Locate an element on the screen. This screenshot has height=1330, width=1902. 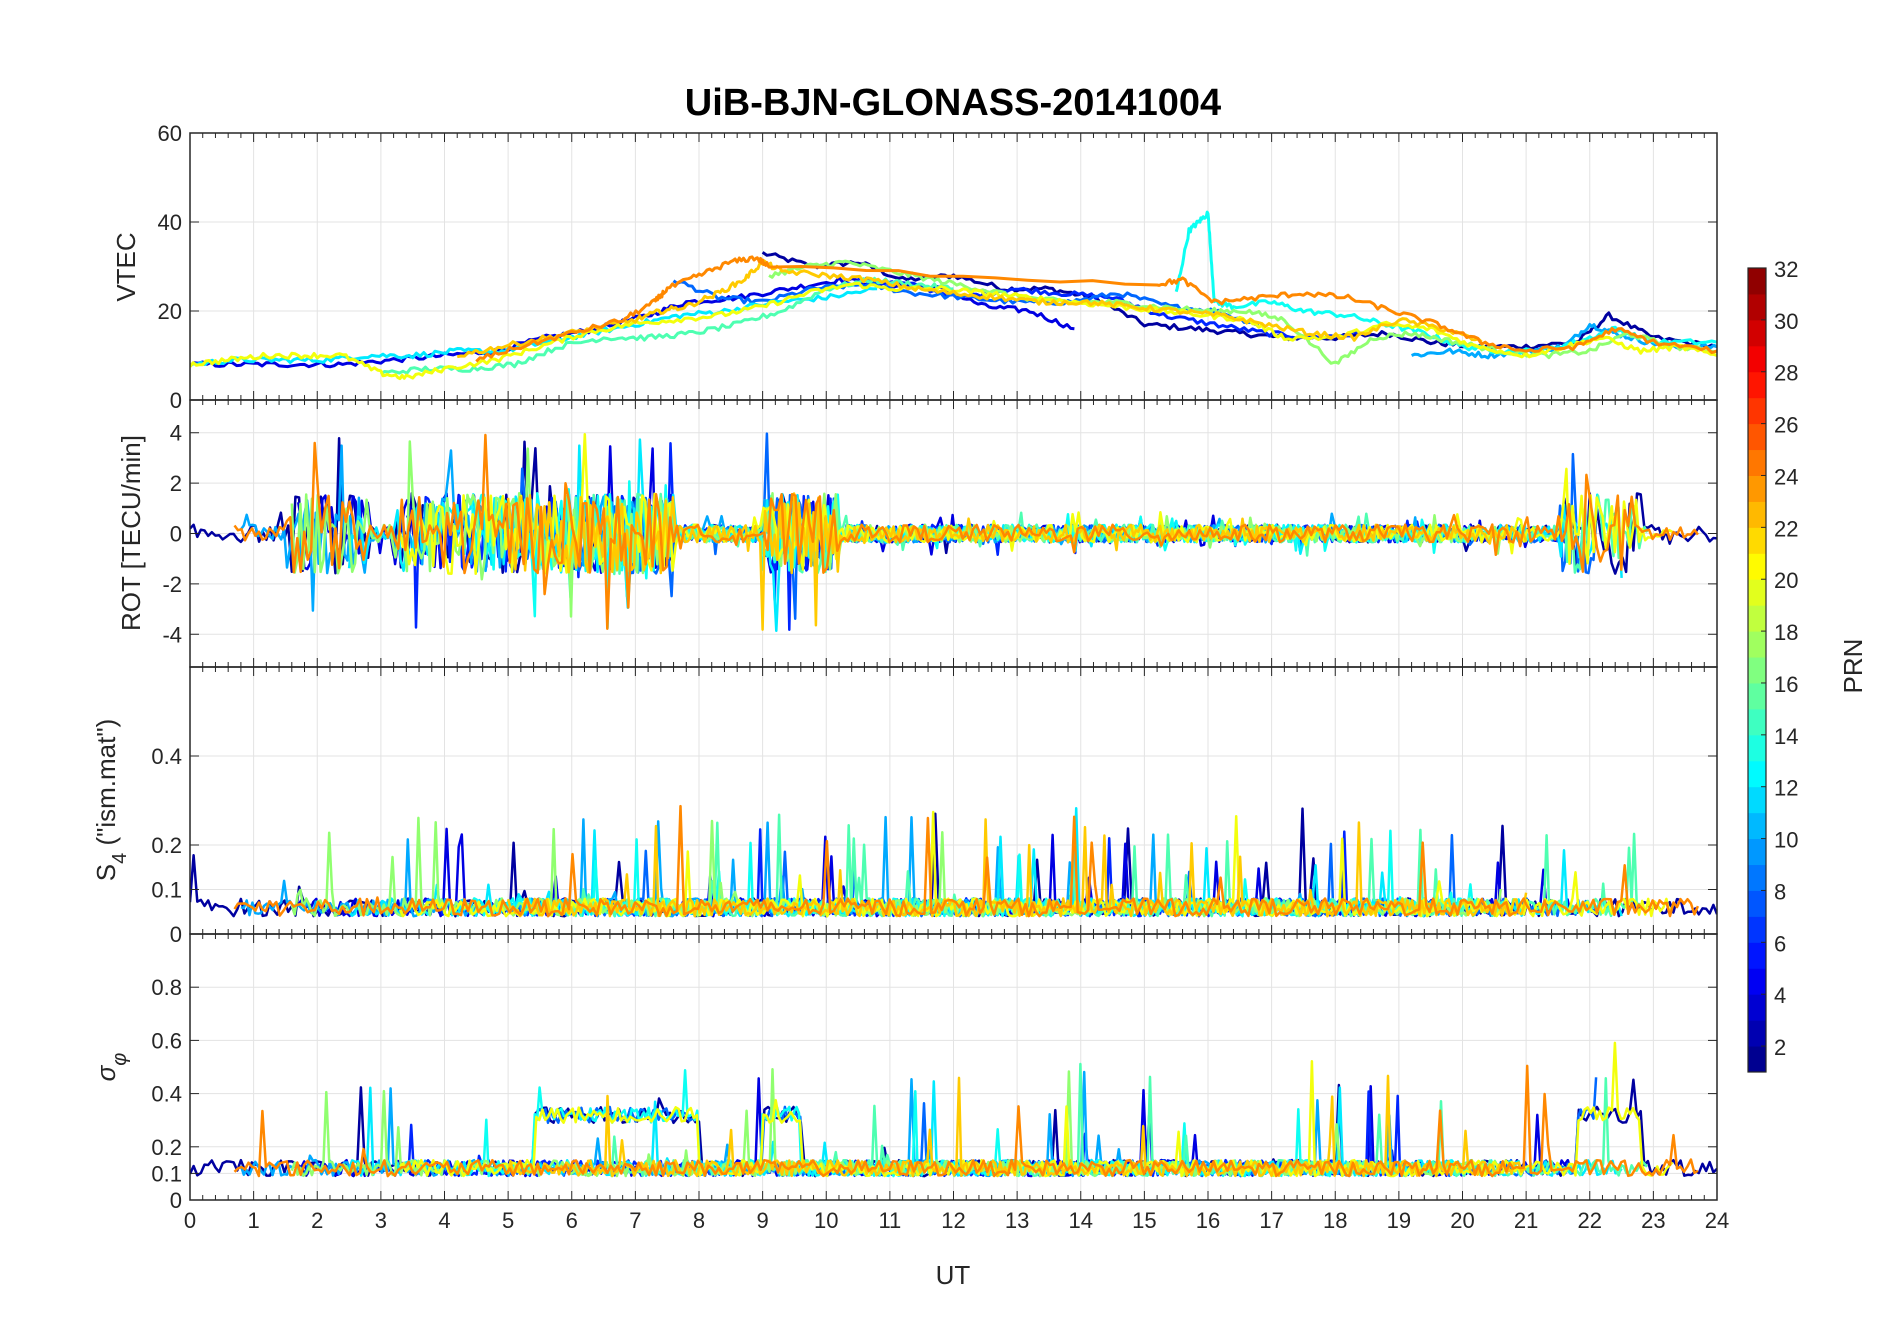
colorbar-tick-label-15: 32 is located at coordinates (1786, 269).